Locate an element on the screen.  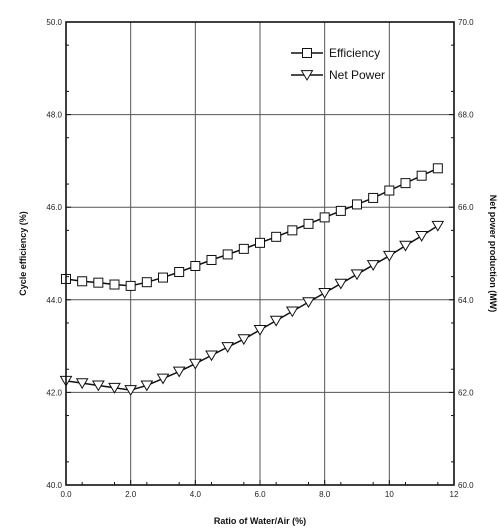
y-right-tick-label: 70.0 is located at coordinates (466, 22).